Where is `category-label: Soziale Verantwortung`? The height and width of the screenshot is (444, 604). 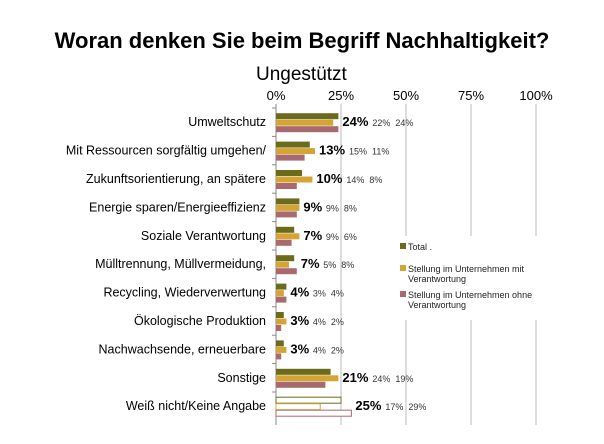
category-label: Soziale Verantwortung is located at coordinates (203, 236).